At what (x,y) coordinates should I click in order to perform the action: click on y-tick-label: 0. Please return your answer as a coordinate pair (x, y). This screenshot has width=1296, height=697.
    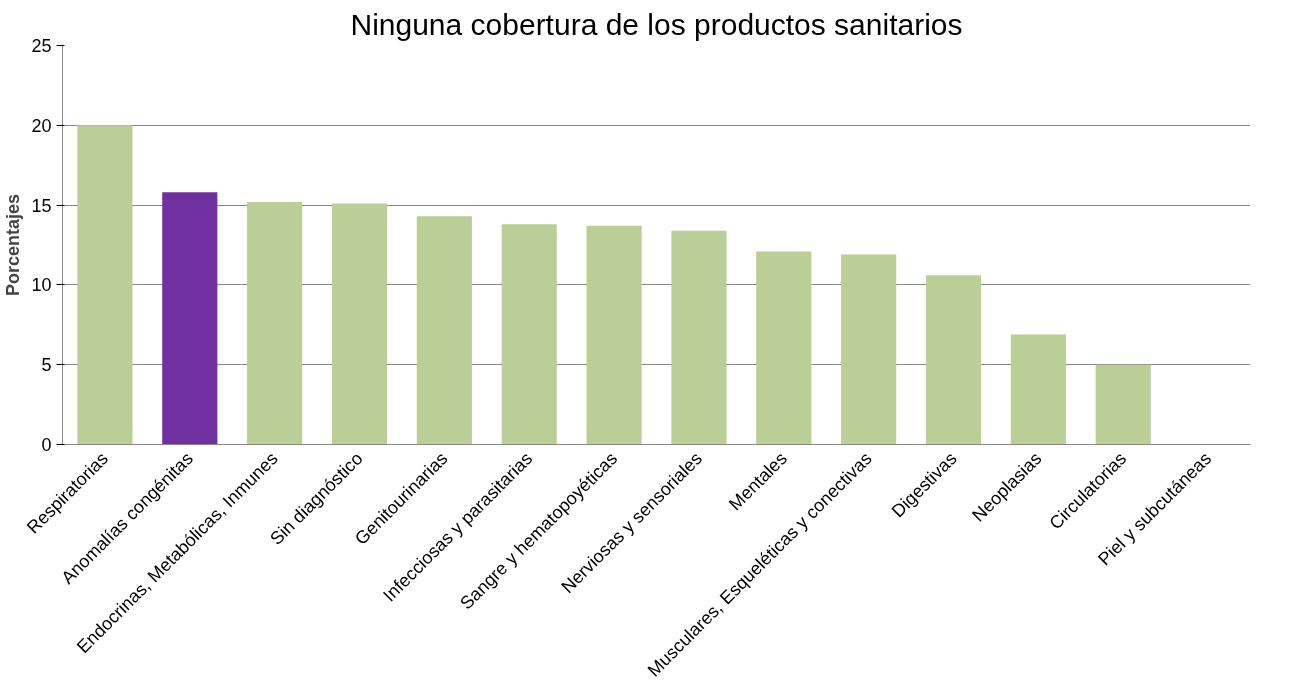
    Looking at the image, I should click on (46, 445).